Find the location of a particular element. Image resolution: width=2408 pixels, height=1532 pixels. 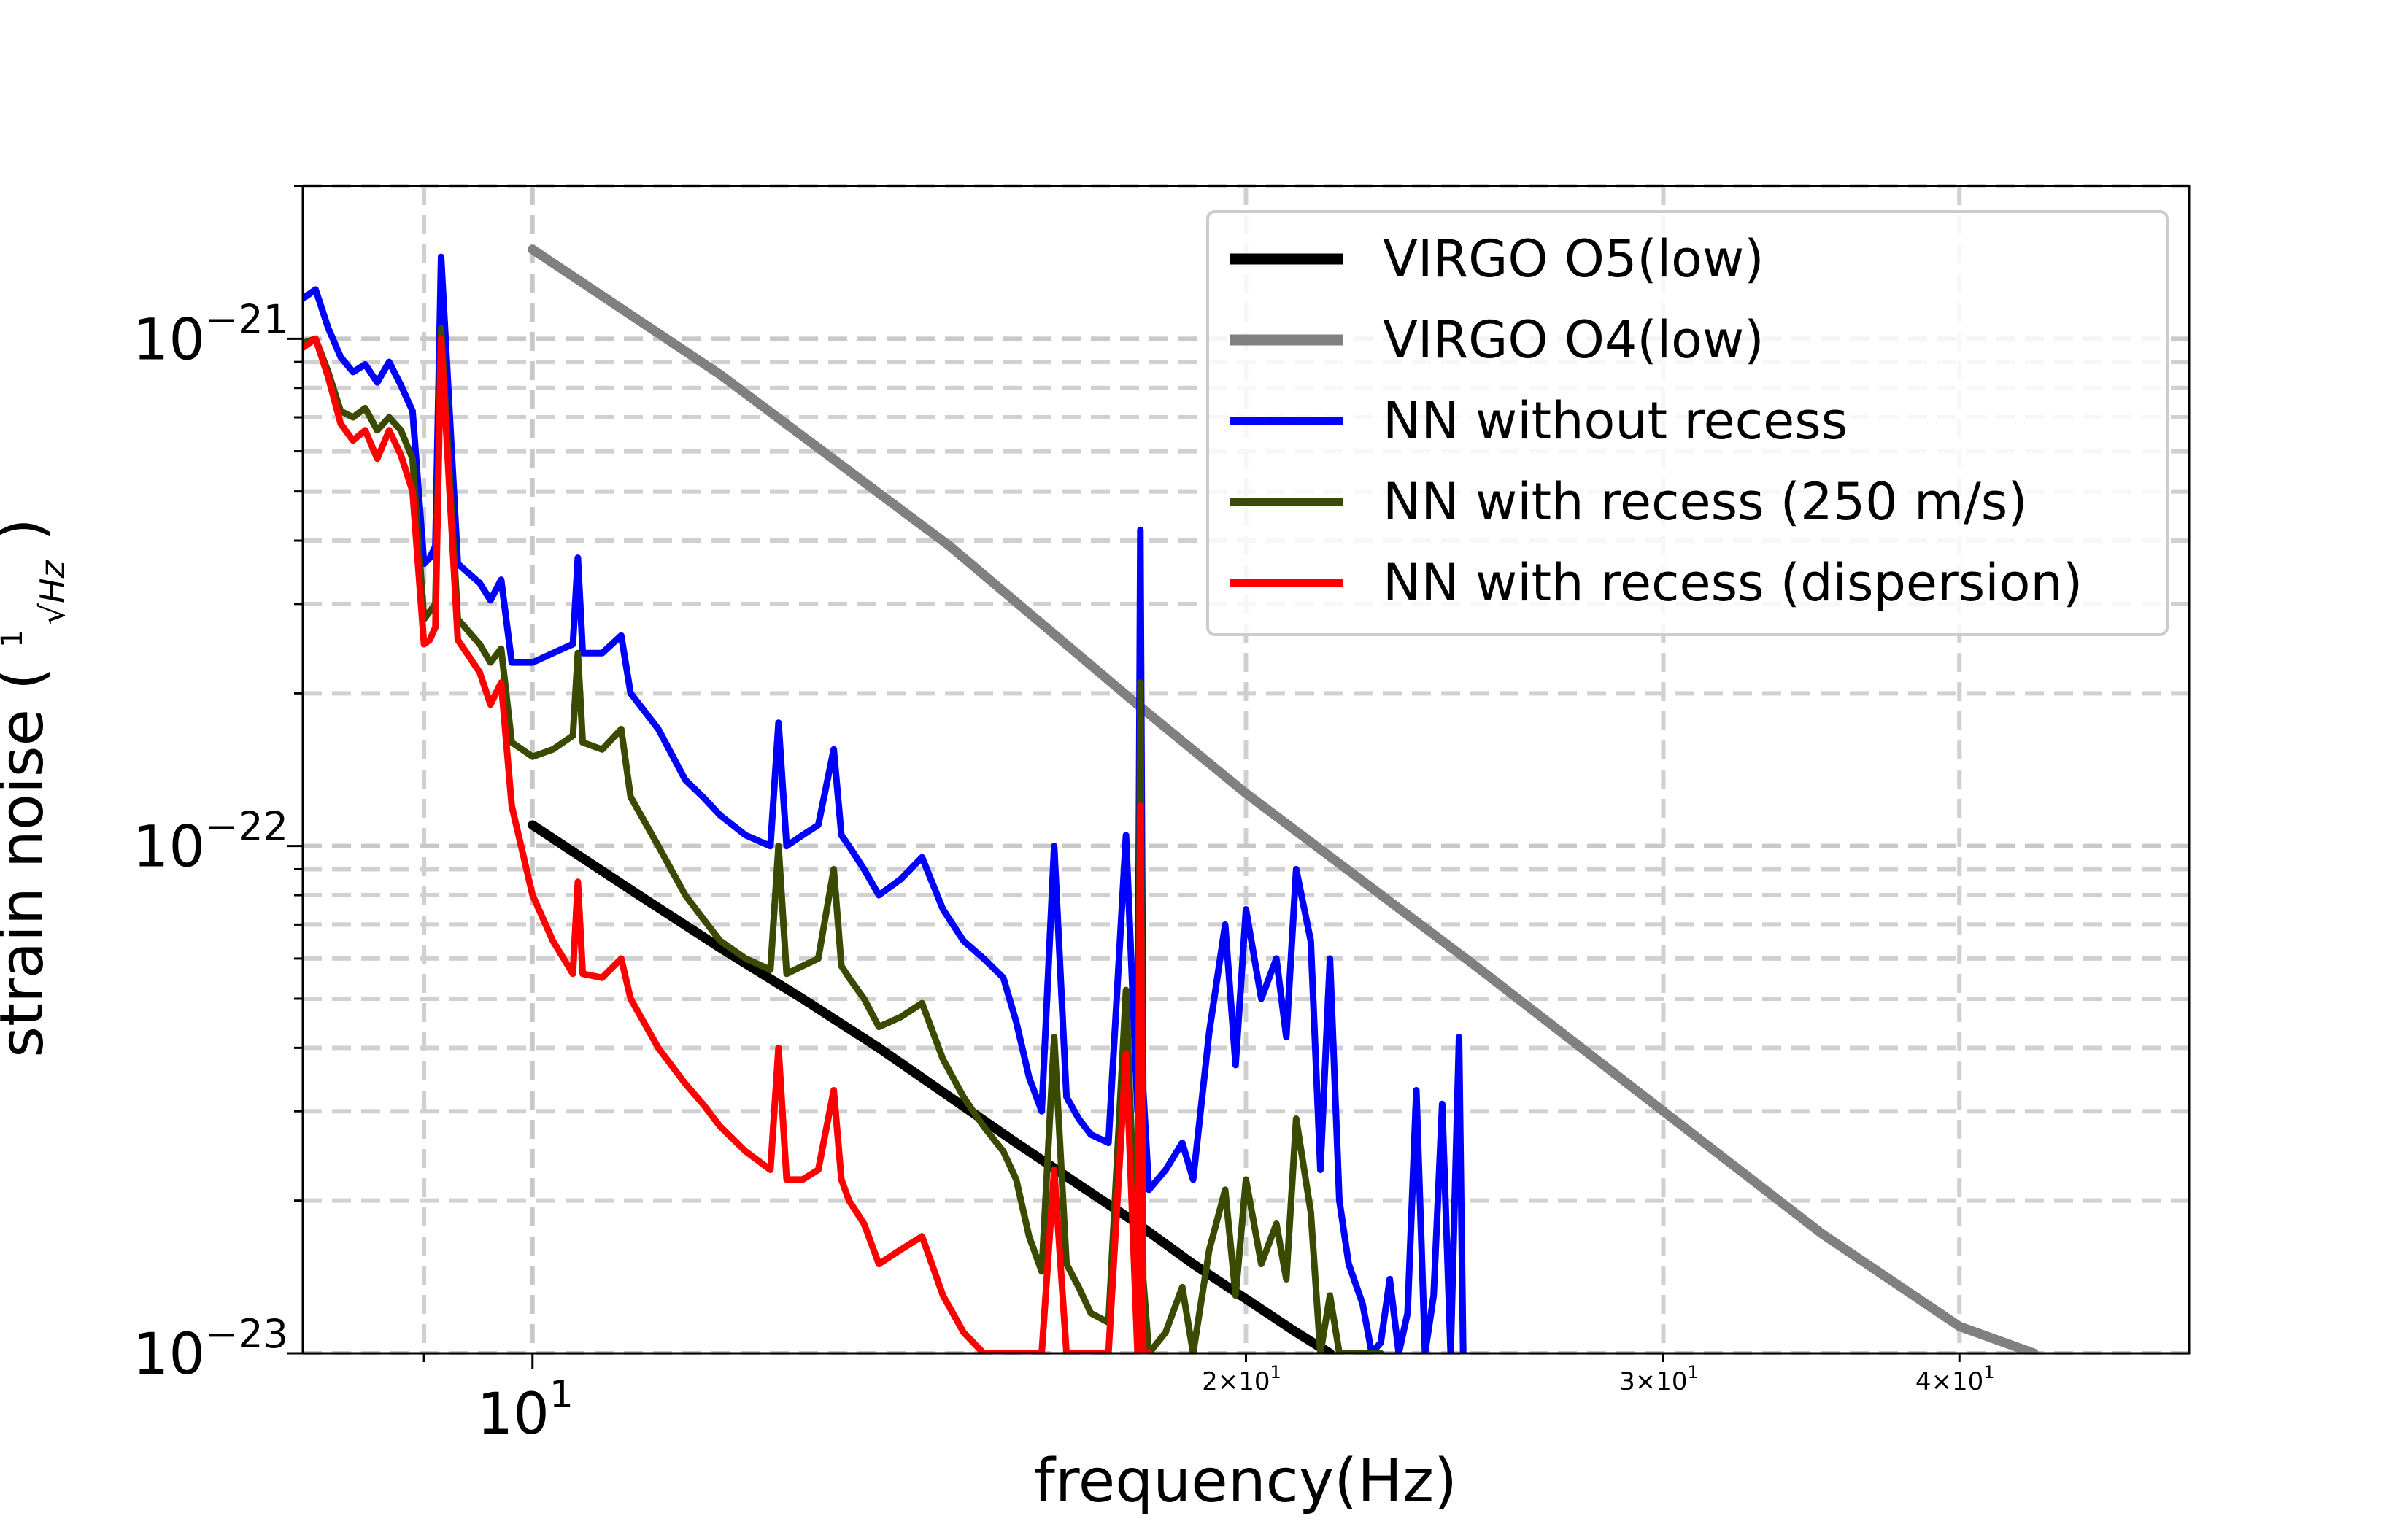

y-axis-label: strain noise ( 1 √Hz ) is located at coordinates (39, 788).